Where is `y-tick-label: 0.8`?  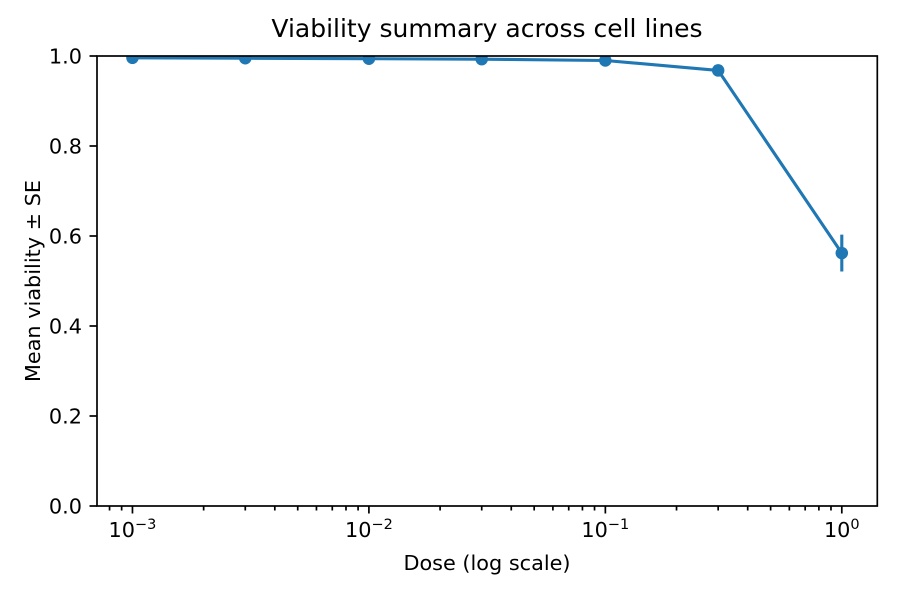 y-tick-label: 0.8 is located at coordinates (65, 146).